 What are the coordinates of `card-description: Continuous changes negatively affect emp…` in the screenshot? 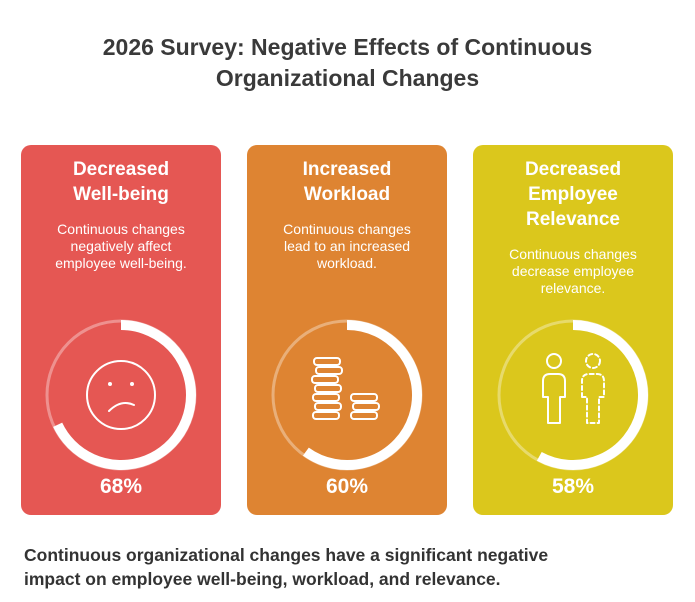 It's located at (121, 246).